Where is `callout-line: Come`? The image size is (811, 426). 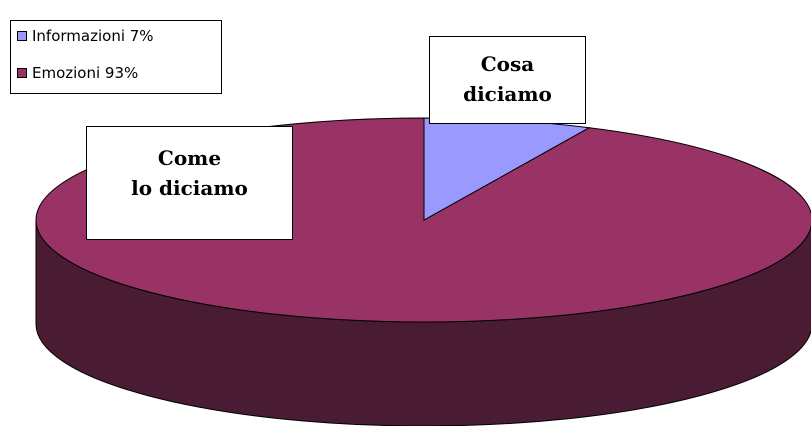 callout-line: Come is located at coordinates (189, 158).